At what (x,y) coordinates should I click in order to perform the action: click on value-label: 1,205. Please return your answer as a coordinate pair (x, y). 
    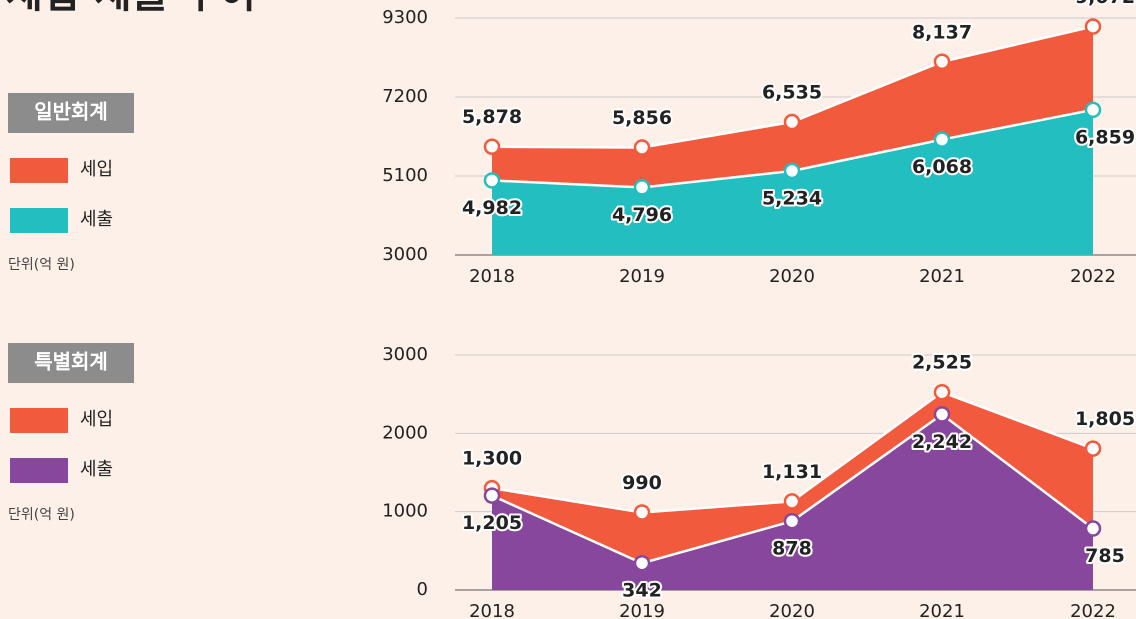
    Looking at the image, I should click on (492, 523).